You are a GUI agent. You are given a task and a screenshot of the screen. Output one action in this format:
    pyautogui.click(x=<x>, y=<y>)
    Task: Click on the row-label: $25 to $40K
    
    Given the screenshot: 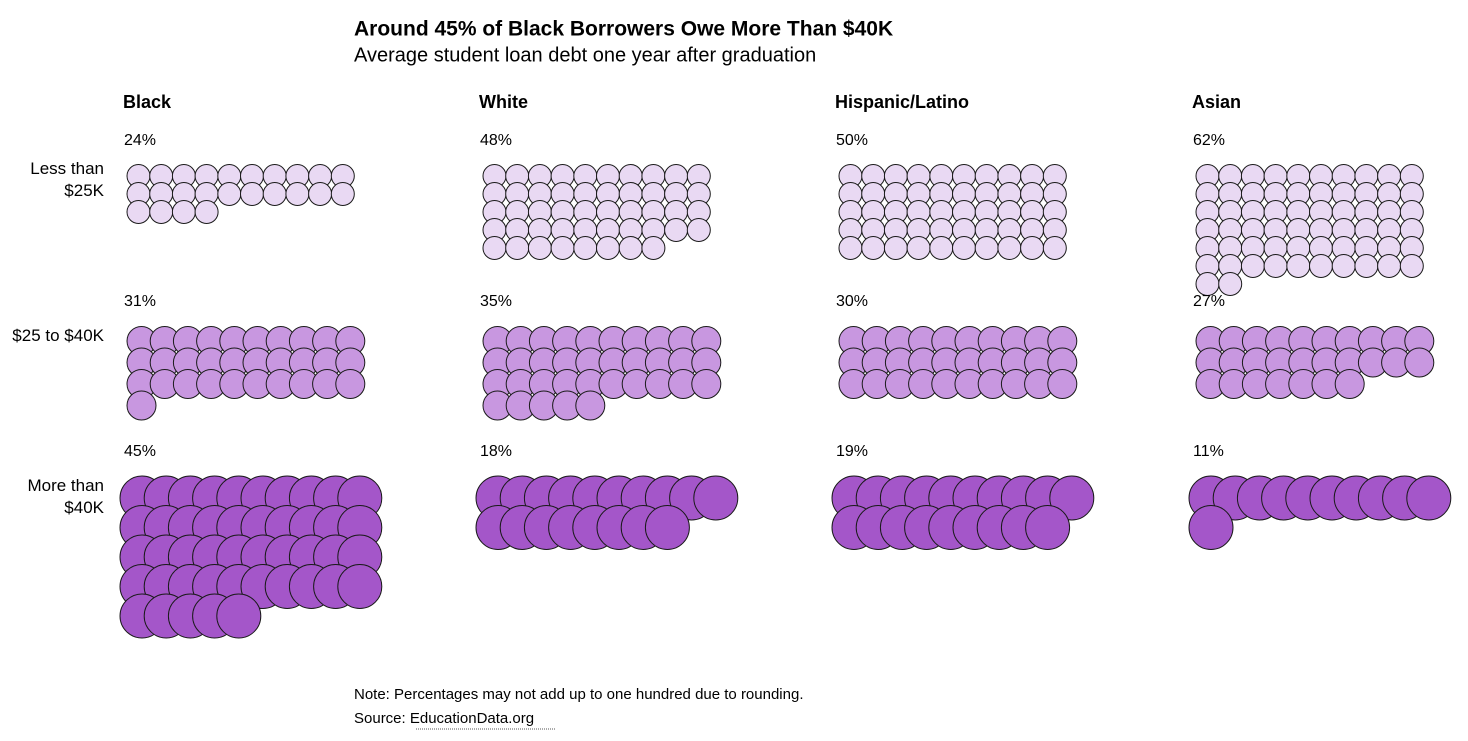 What is the action you would take?
    pyautogui.click(x=58, y=335)
    